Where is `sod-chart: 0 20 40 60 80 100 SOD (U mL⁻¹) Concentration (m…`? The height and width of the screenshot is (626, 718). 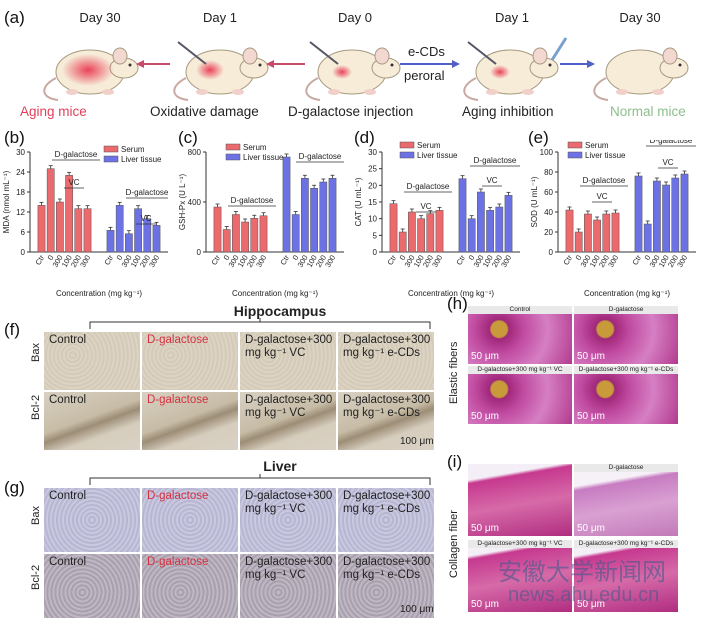
sod-chart: 0 20 40 60 80 100 SOD (U mL⁻¹) Concentration (m… is located at coordinates (613, 219).